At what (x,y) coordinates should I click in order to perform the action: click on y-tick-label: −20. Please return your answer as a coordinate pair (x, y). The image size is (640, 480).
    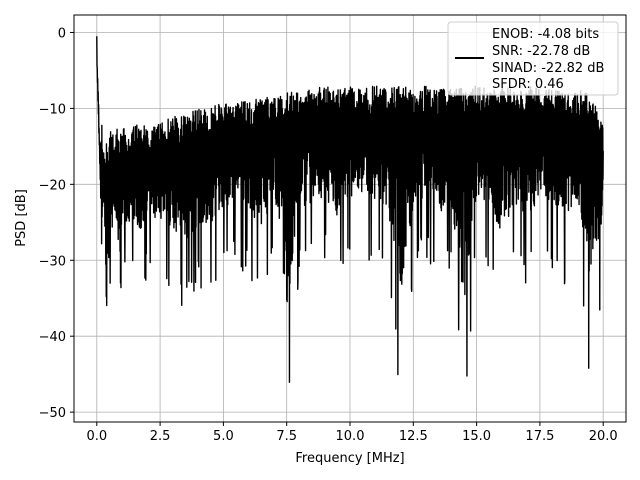
    Looking at the image, I should click on (52, 185).